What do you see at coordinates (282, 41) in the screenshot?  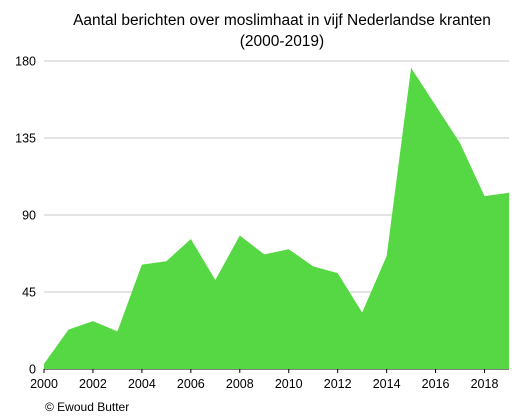 I see `chart-subtitle: (2000-2019)` at bounding box center [282, 41].